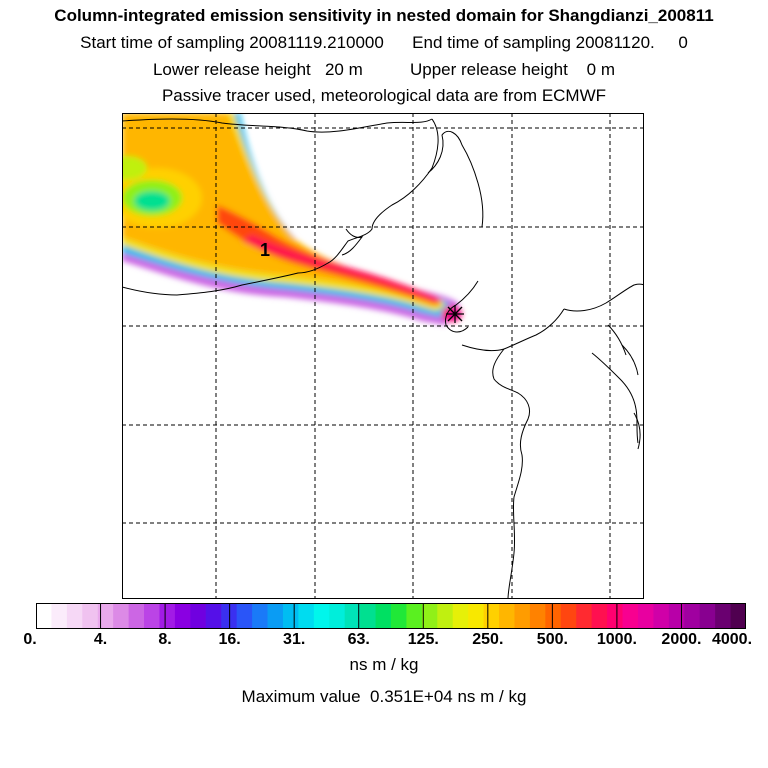 Image resolution: width=768 pixels, height=768 pixels. Describe the element at coordinates (100, 639) in the screenshot. I see `colorbar-tick-label: 4.` at that location.